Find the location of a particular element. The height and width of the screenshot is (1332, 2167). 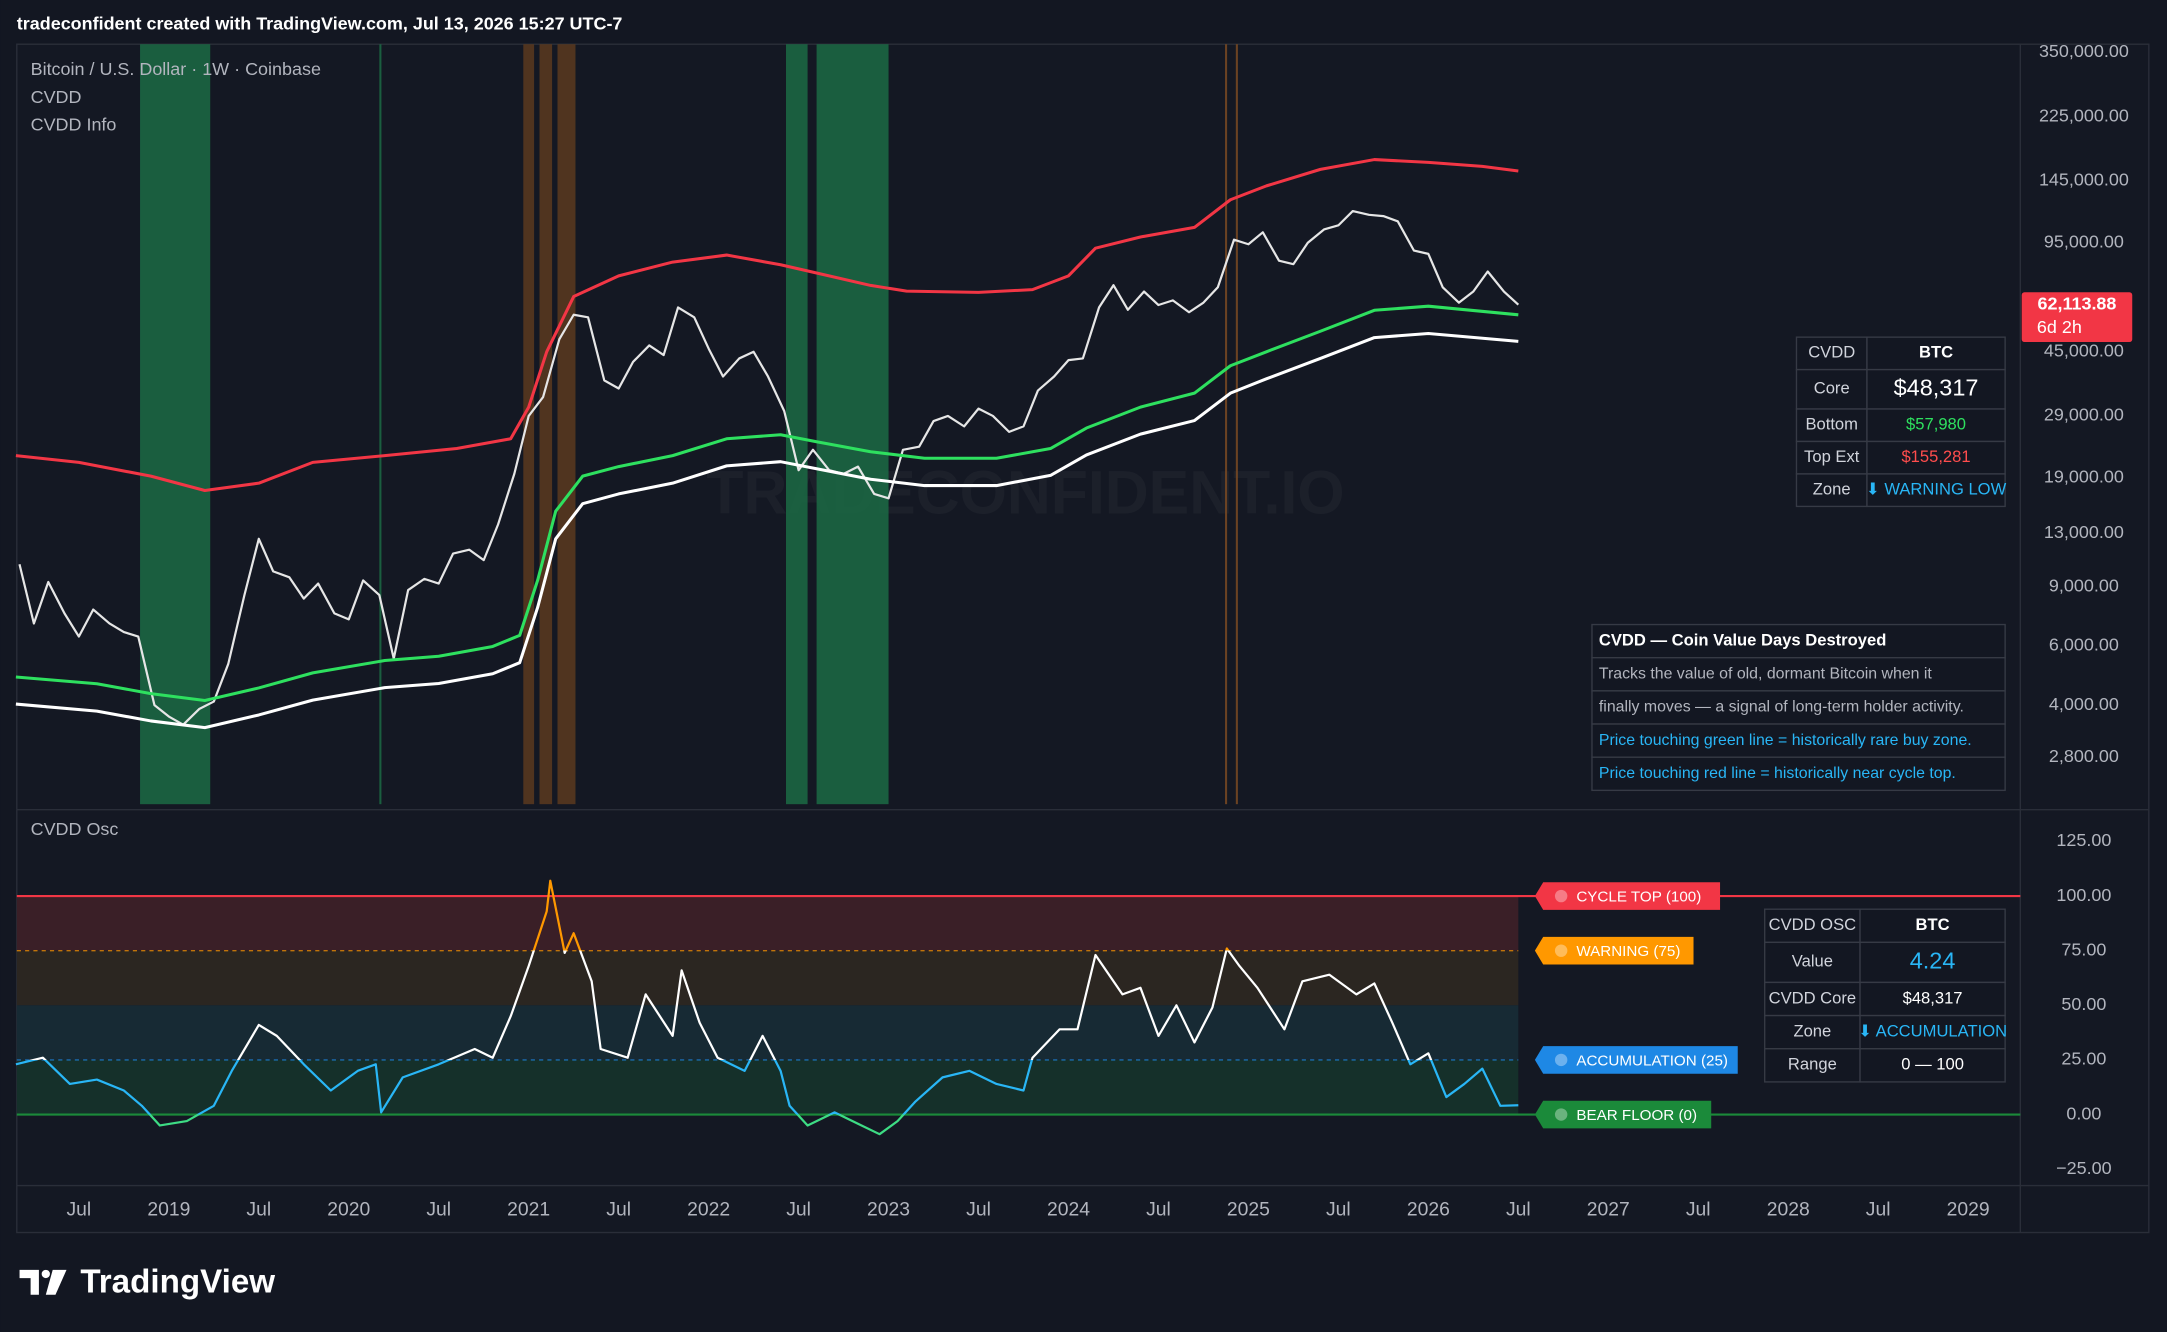

y-tick-label: 13,000.00 is located at coordinates (2084, 532).